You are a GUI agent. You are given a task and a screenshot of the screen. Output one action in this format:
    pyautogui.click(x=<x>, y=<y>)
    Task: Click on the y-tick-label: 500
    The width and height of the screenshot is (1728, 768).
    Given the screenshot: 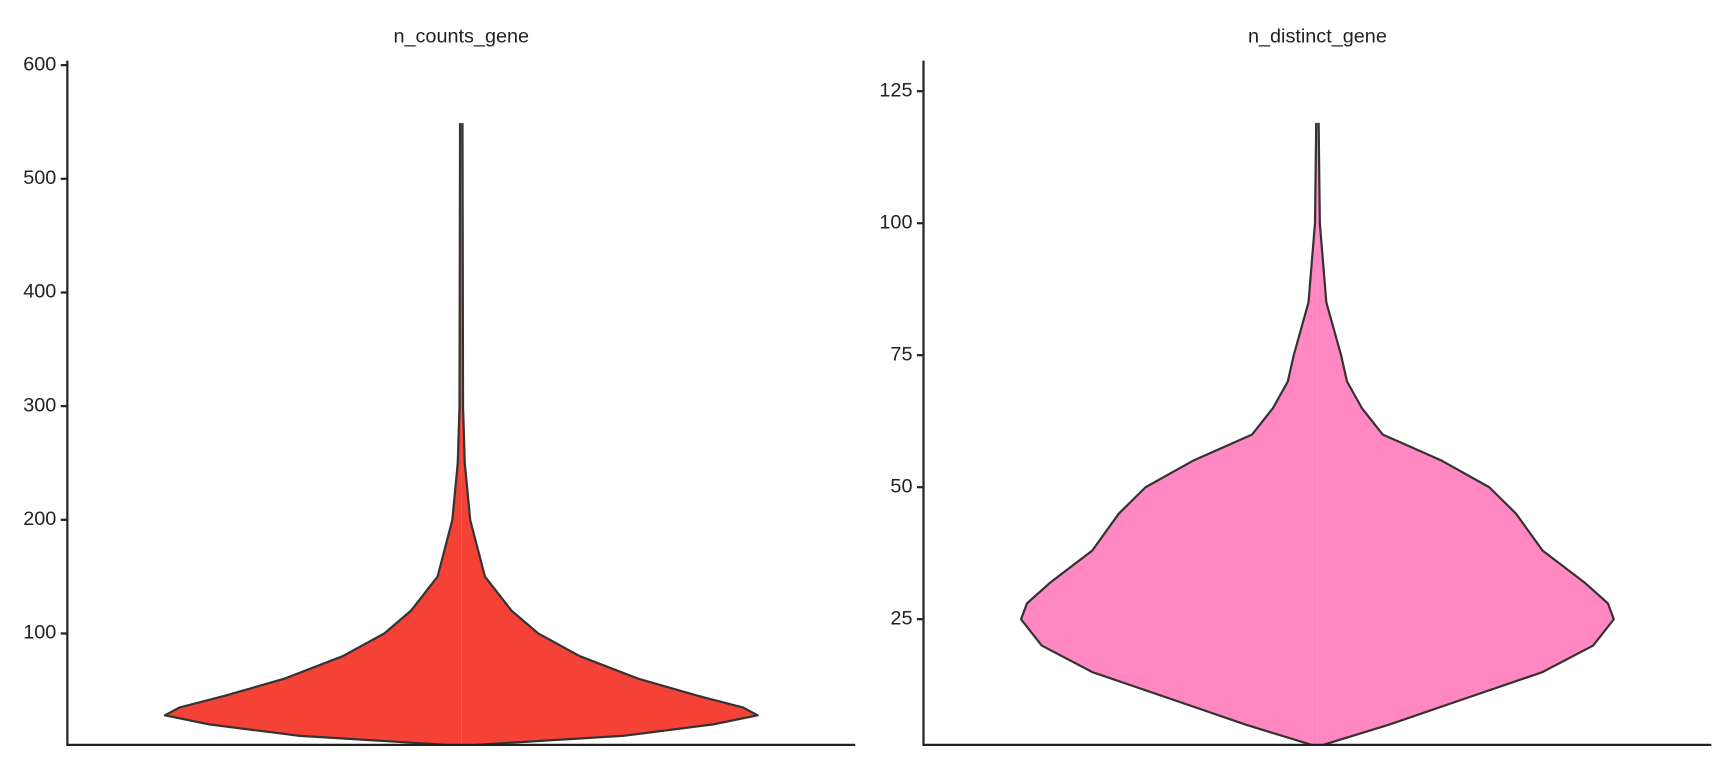 What is the action you would take?
    pyautogui.click(x=39, y=178)
    